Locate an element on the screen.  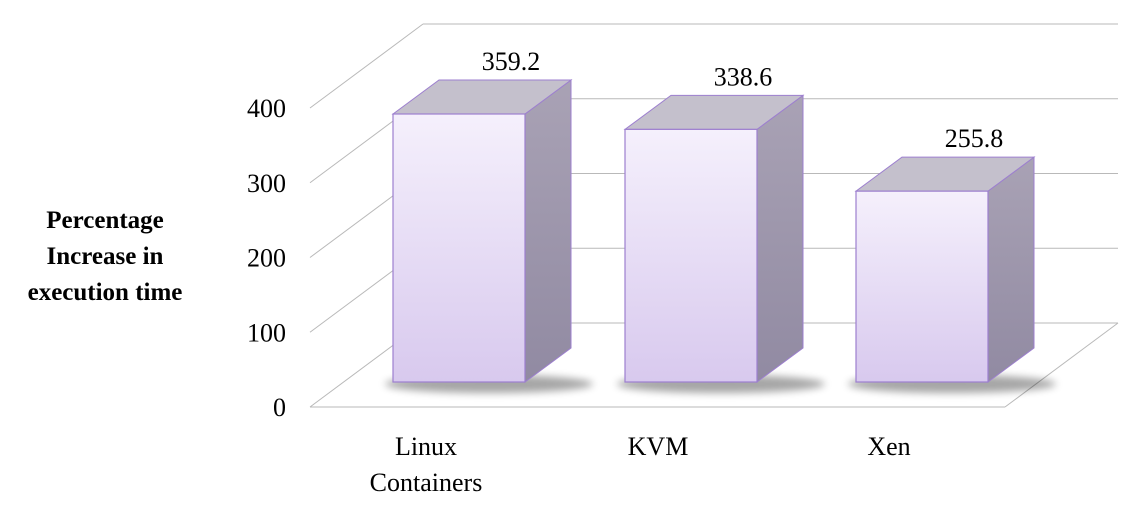
bar: 338.6 is located at coordinates (721, 227).